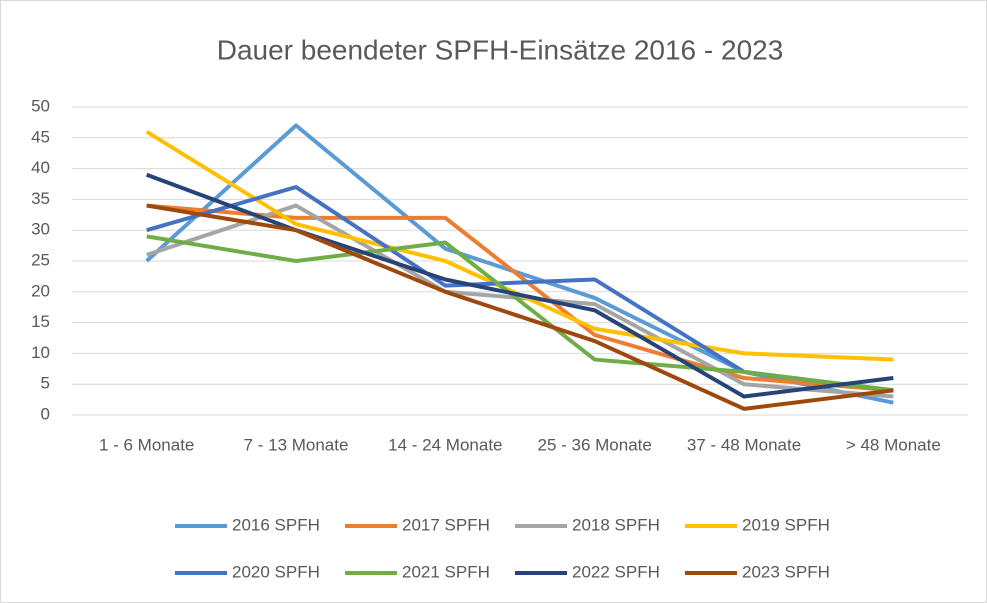 The width and height of the screenshot is (987, 603). Describe the element at coordinates (40, 198) in the screenshot. I see `y-tick-label: 35` at that location.